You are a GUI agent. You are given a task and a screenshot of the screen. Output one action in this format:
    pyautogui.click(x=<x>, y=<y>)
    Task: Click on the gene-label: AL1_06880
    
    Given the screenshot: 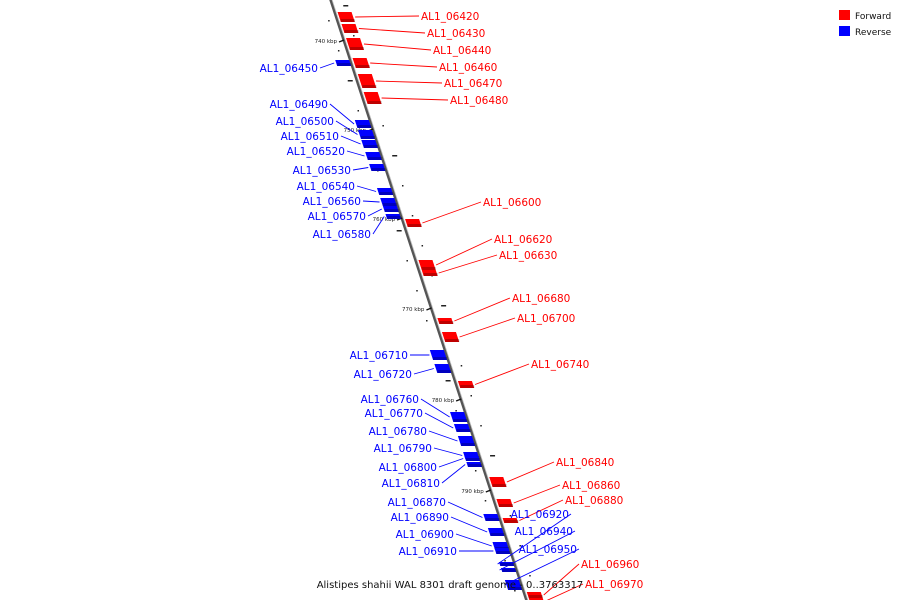 What is the action you would take?
    pyautogui.click(x=594, y=501)
    